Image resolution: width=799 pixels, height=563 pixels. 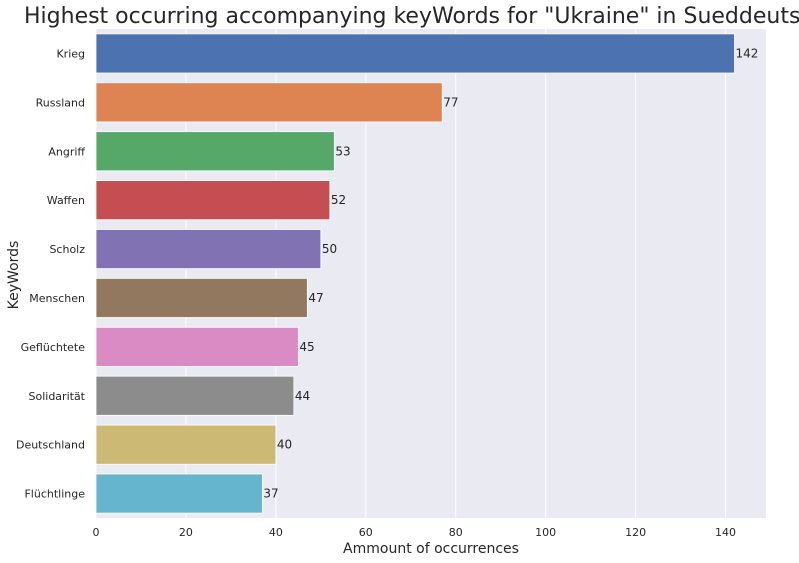 What do you see at coordinates (366, 532) in the screenshot?
I see `x-tick-label: 60` at bounding box center [366, 532].